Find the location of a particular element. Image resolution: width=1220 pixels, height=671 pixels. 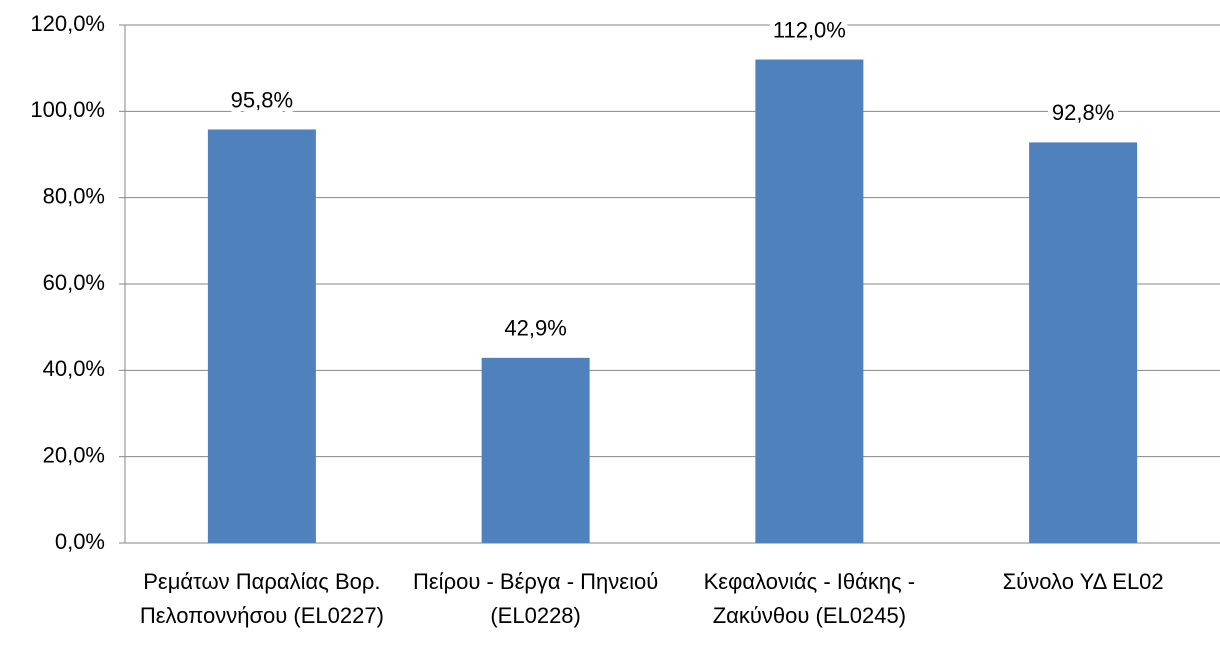

data-label: 42,9% is located at coordinates (535, 328).